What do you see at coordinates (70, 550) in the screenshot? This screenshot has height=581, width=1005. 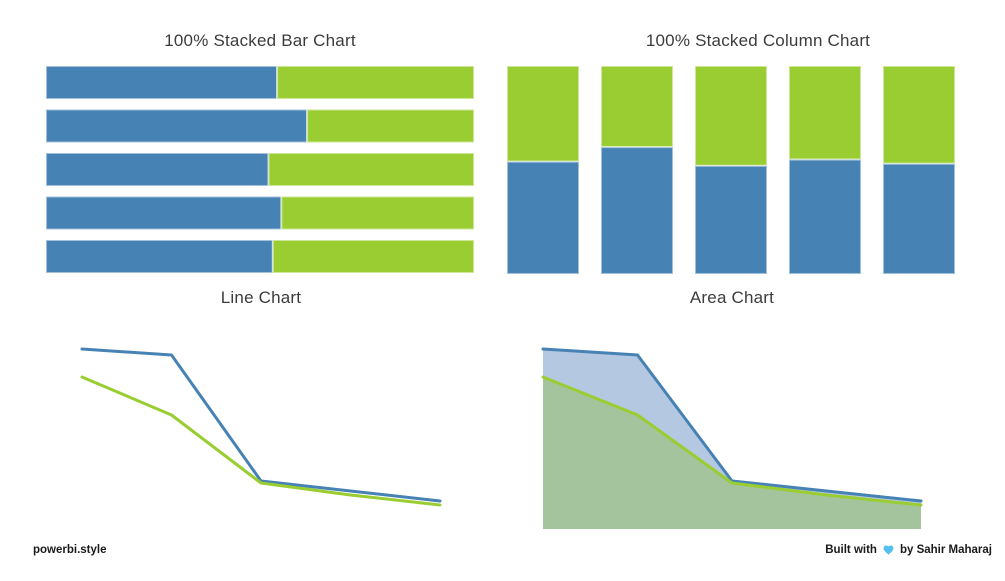 I see `brand-link: powerbi.style` at bounding box center [70, 550].